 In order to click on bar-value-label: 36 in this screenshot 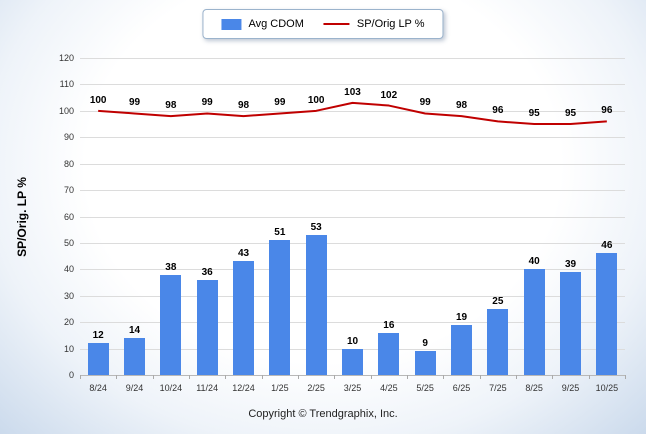, I will do `click(207, 272)`.